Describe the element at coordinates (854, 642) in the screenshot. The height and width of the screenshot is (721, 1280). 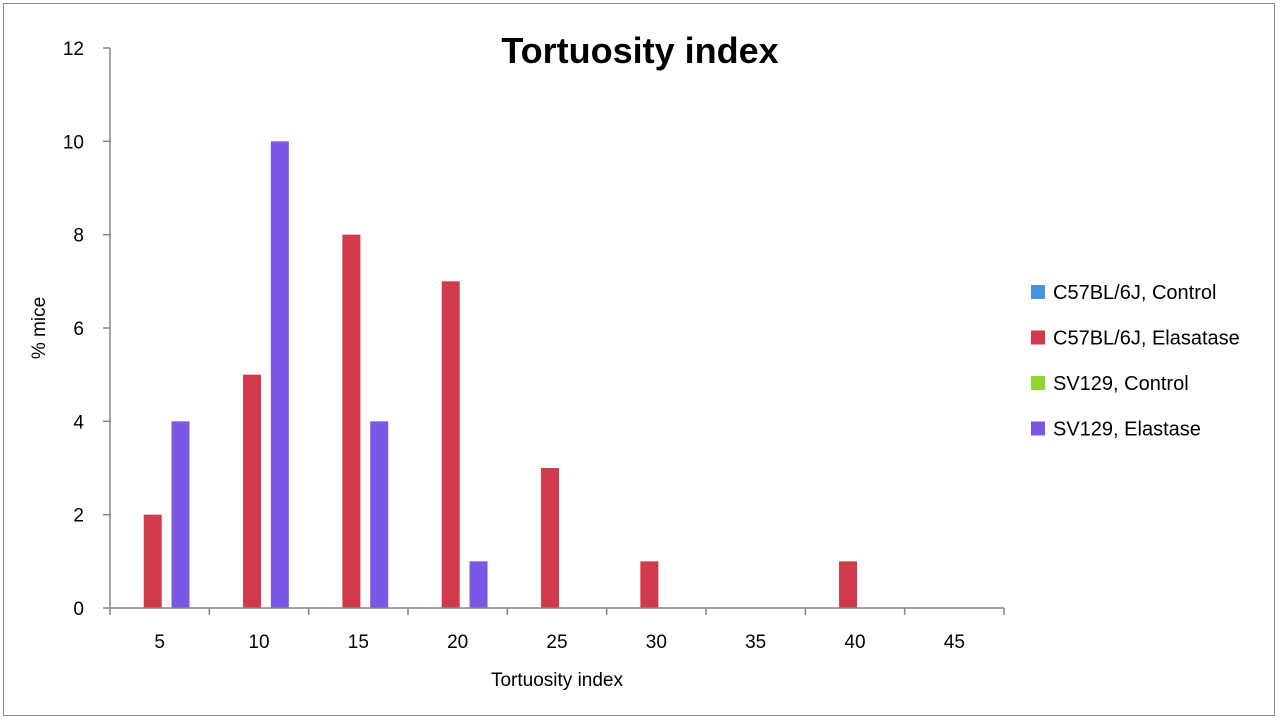
I see `x-tick-label: 40` at that location.